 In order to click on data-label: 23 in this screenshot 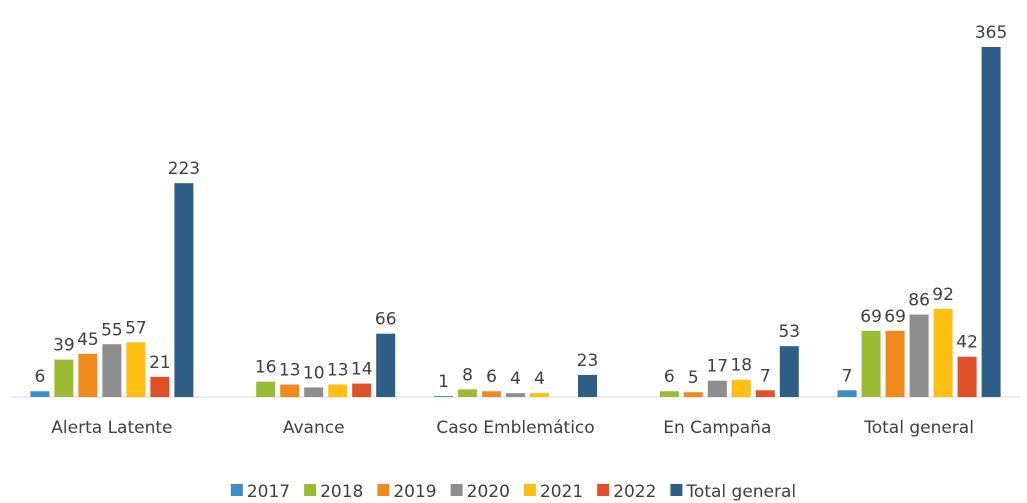, I will do `click(588, 361)`.